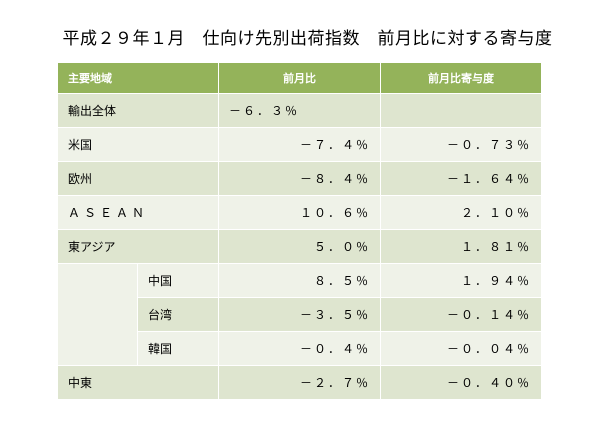 Image resolution: width=615 pixels, height=426 pixels. I want to click on contribution-cell: －１．６４％, so click(461, 178).